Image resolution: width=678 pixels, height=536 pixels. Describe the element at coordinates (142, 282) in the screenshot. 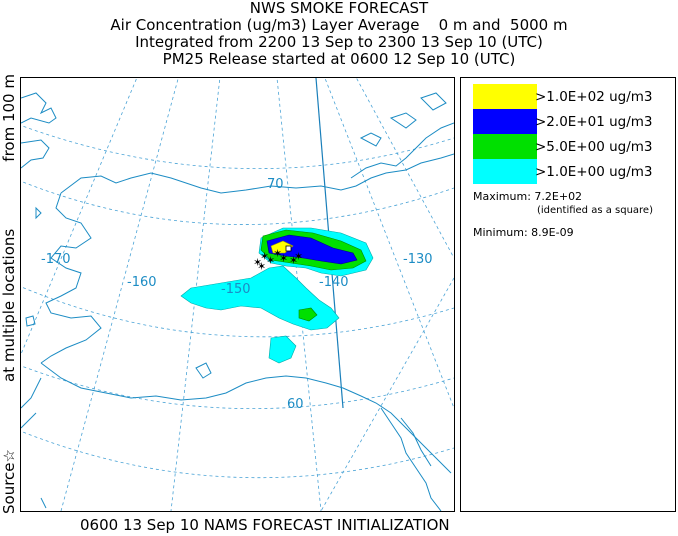

I see `lon-label-160: -160` at that location.